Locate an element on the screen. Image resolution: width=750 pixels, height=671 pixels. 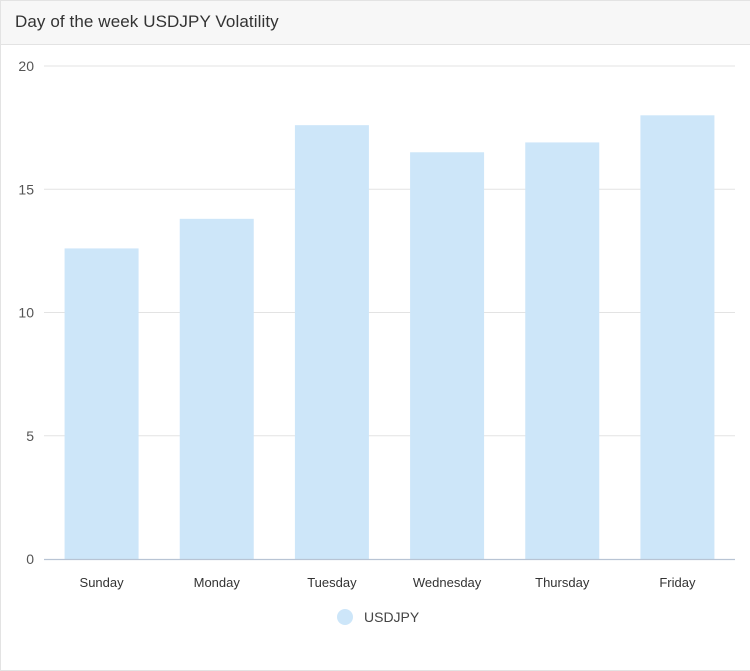
bar-thursday is located at coordinates (562, 351).